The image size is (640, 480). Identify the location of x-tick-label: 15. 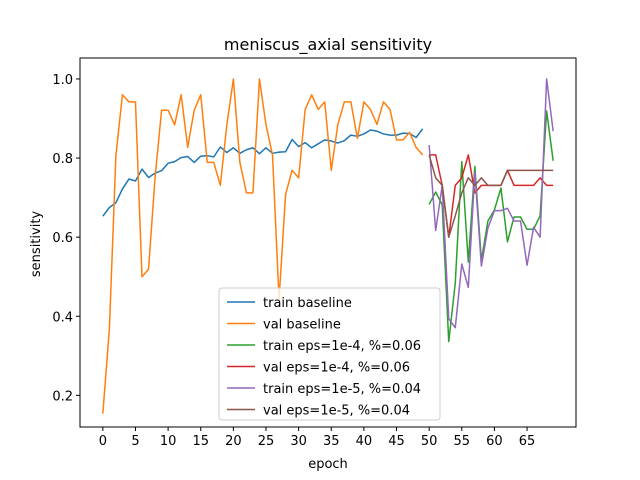
(200, 441).